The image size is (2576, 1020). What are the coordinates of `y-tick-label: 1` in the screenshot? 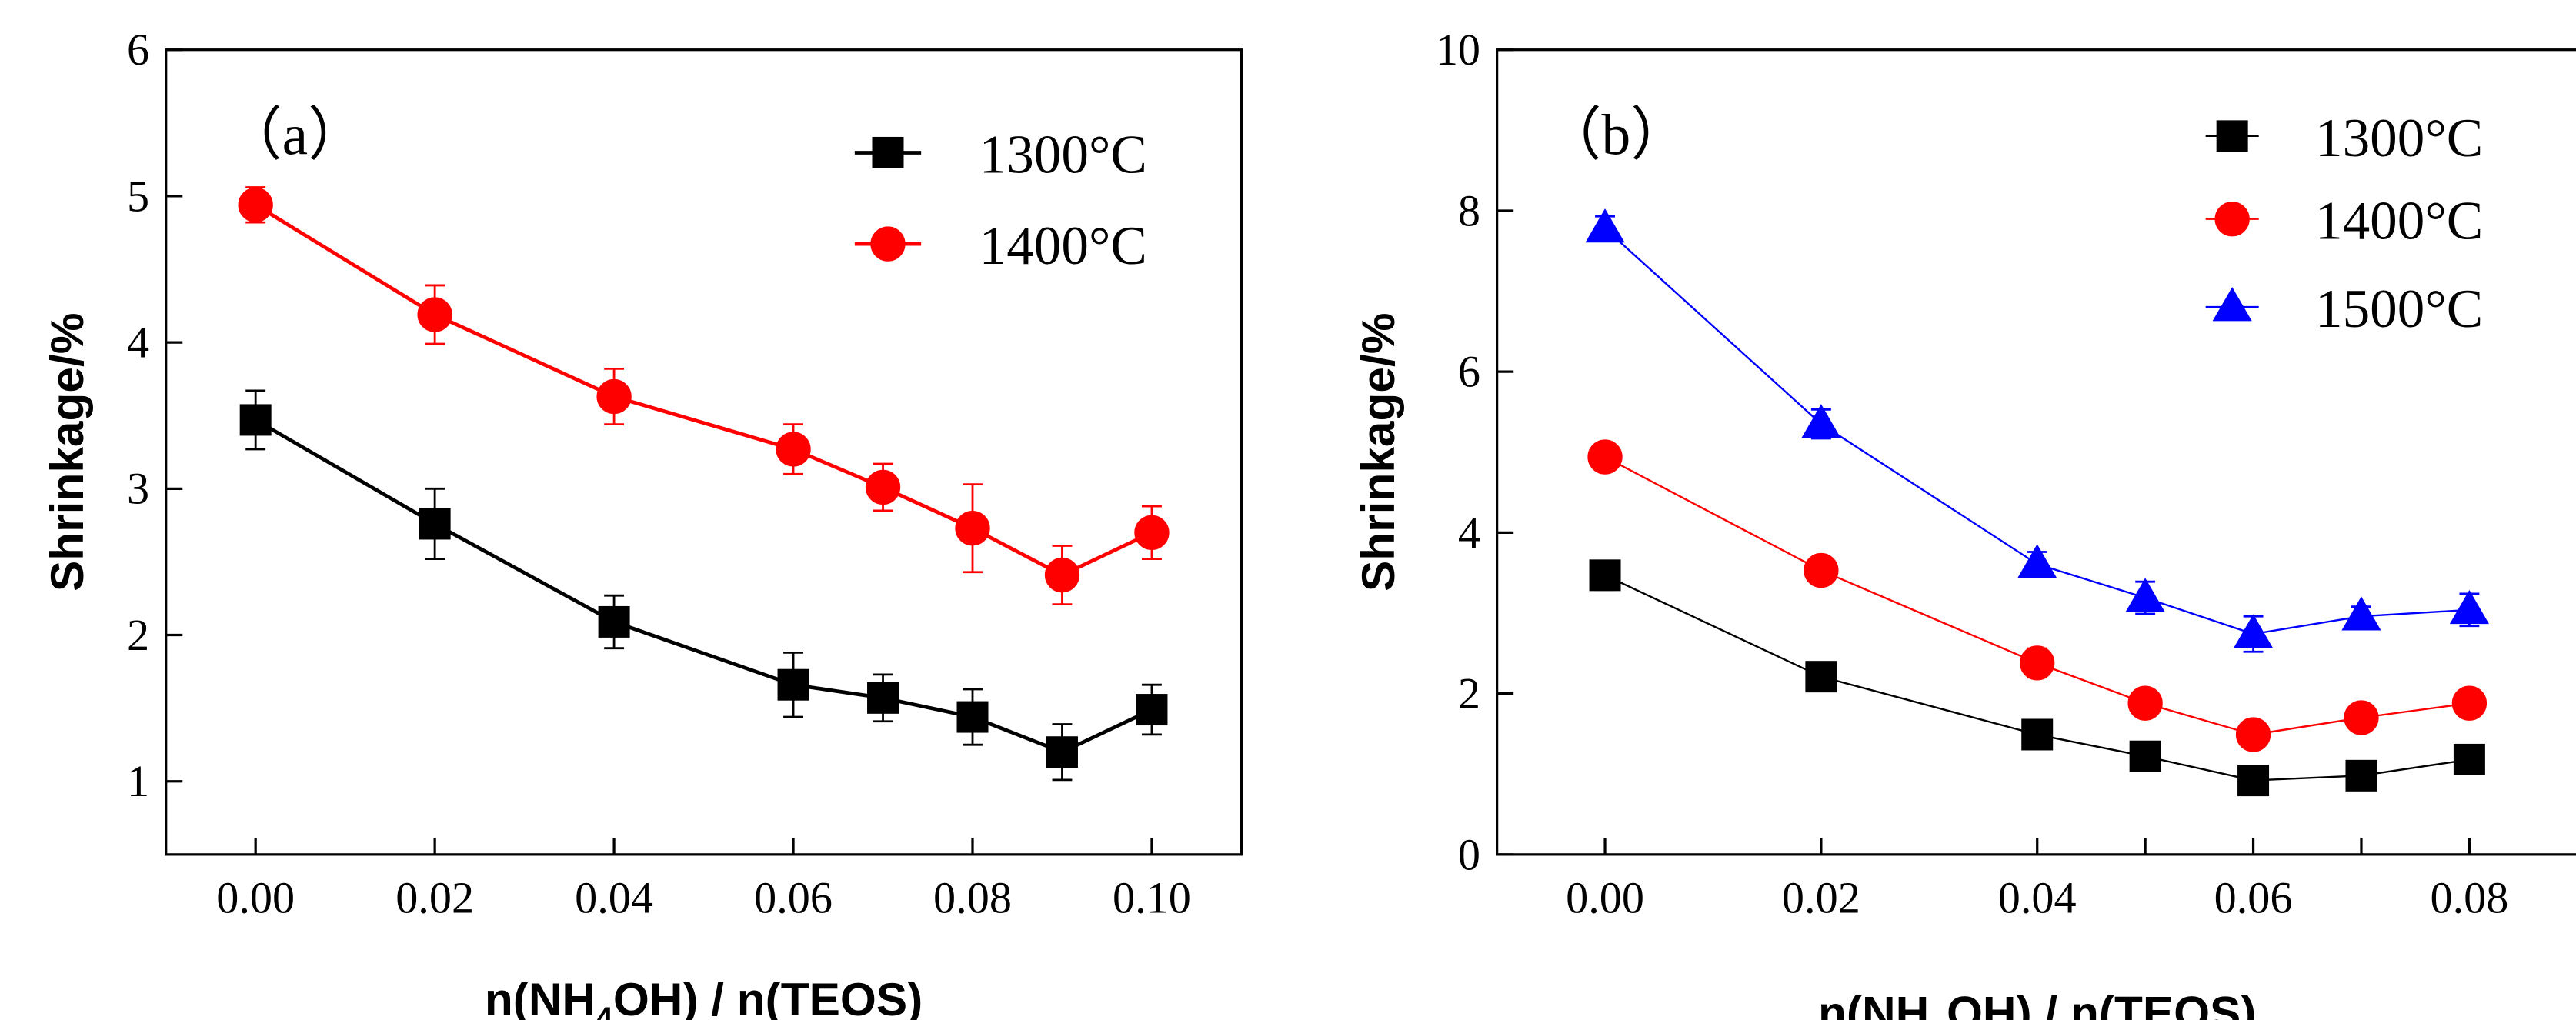 It's located at (138, 781).